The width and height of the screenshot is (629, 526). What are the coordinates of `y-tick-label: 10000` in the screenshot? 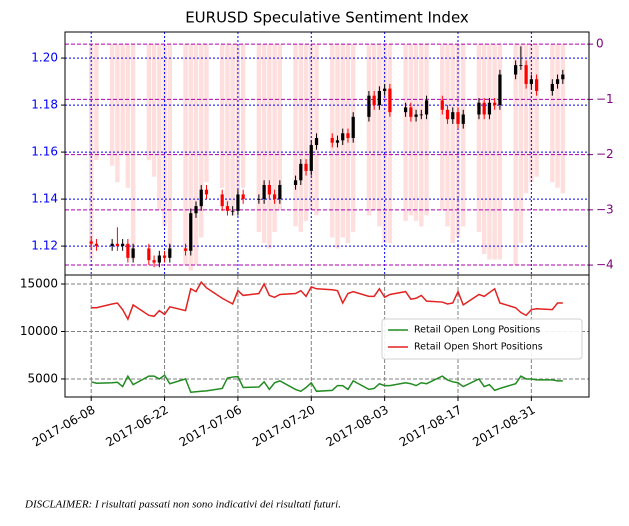 It's located at (39, 331).